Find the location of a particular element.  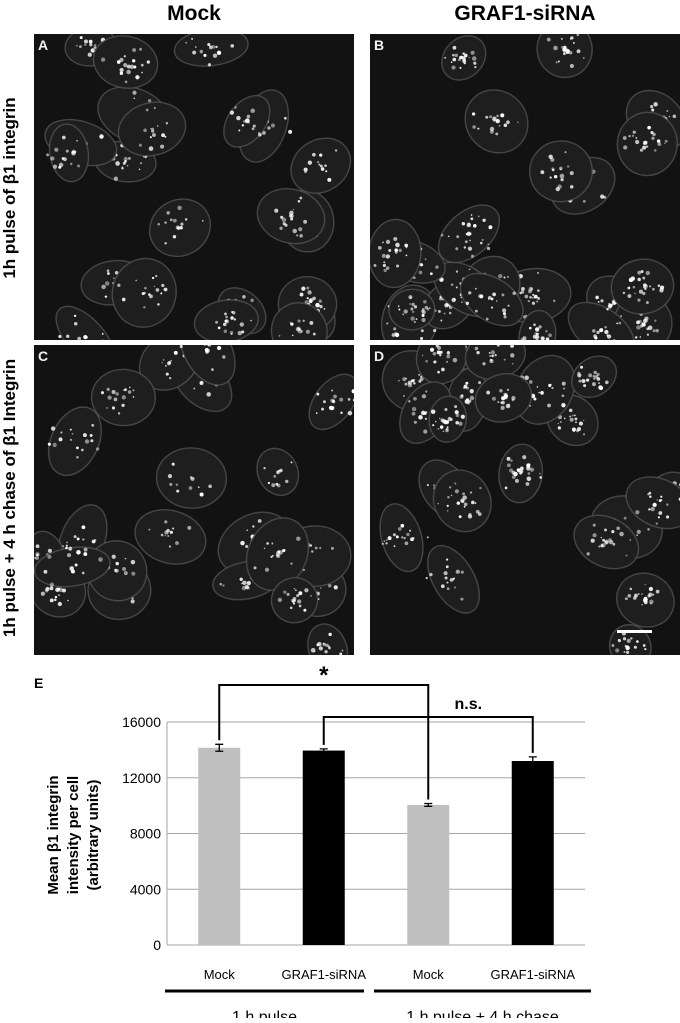

x-category-label: Mock is located at coordinates (220, 974).